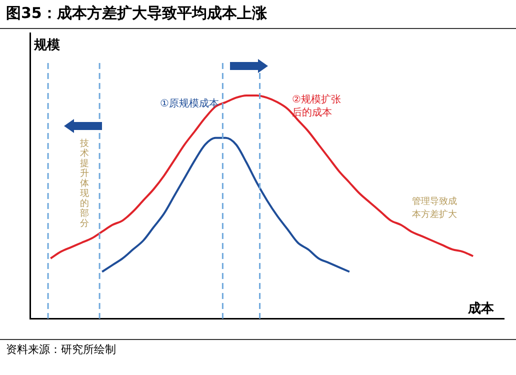  I want to click on chart-title: 图35：成本方差扩大导致平均成本上涨, so click(258, 14).